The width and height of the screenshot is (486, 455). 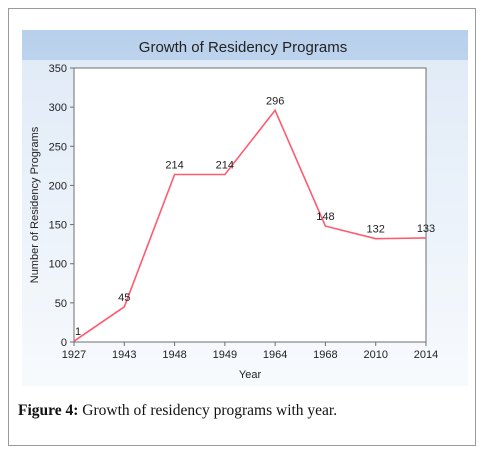 What do you see at coordinates (35, 204) in the screenshot?
I see `y-axis-title: Number of Residency Programs` at bounding box center [35, 204].